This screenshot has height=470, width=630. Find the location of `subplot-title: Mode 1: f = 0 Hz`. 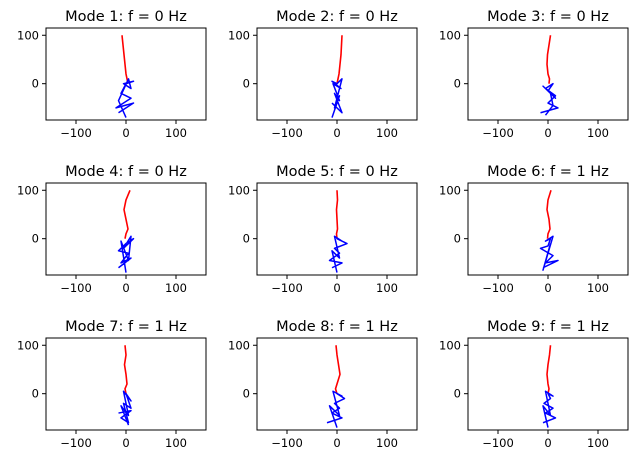

subplot-title: Mode 1: f = 0 Hz is located at coordinates (126, 17).